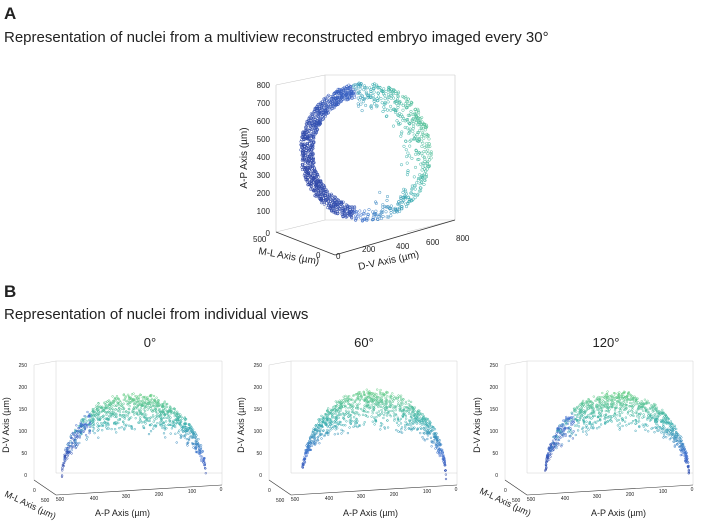 Image resolution: width=701 pixels, height=530 pixels. What do you see at coordinates (427, 492) in the screenshot?
I see `v60-x-tick: 100` at bounding box center [427, 492].